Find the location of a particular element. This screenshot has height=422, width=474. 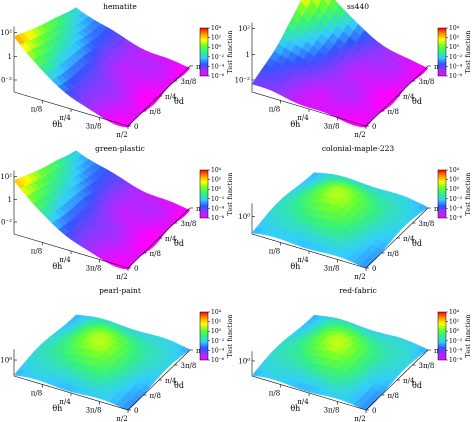

panel-title: pearl-paint is located at coordinates (120, 290).